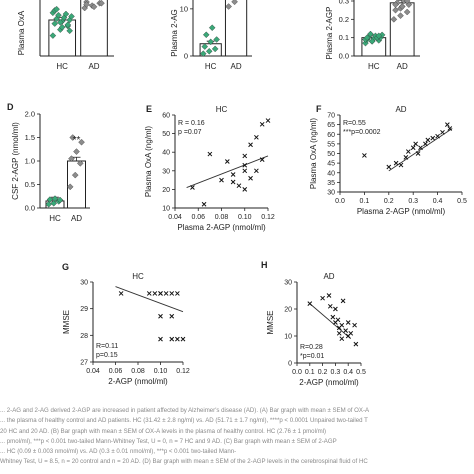  I want to click on y-tick-label: 50, so click(166, 134).